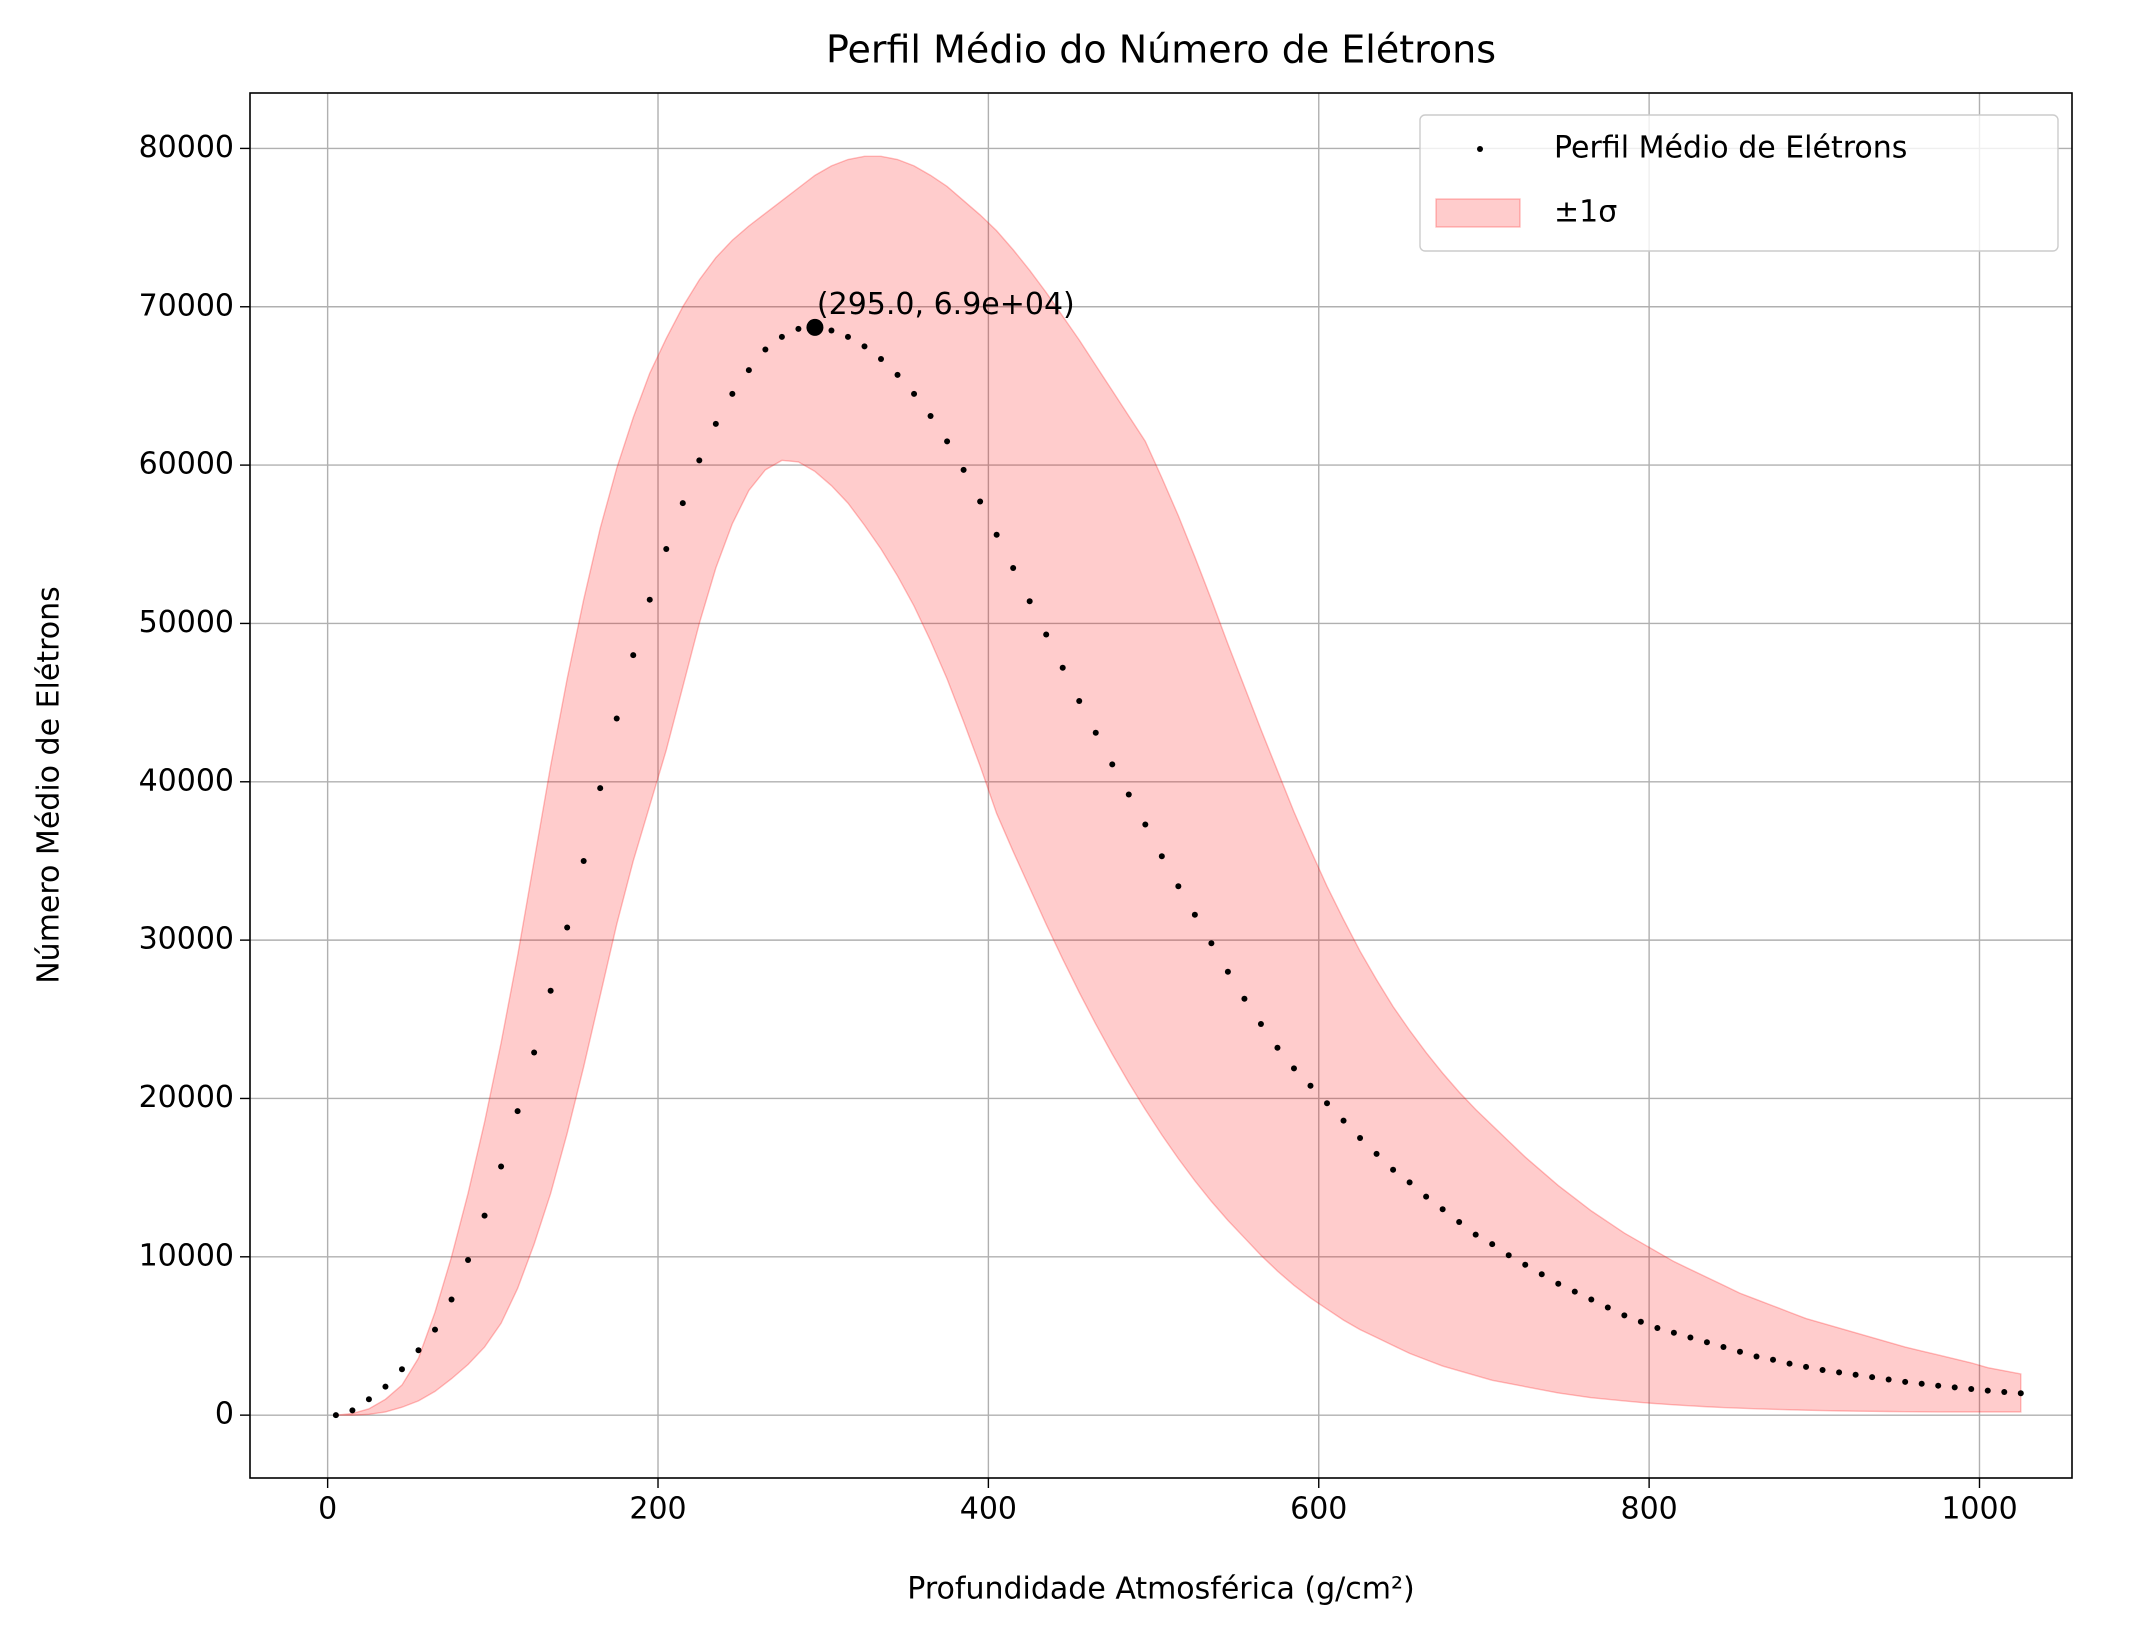 Image resolution: width=2140 pixels, height=1640 pixels. Describe the element at coordinates (186, 622) in the screenshot. I see `y-tick-label: 50000` at that location.